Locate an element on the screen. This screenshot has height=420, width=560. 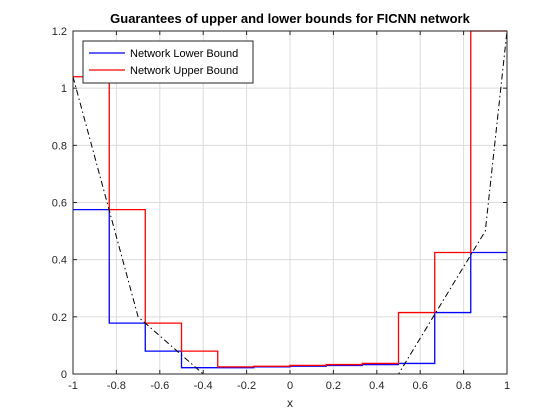
x-tick-label: 0 is located at coordinates (290, 386).